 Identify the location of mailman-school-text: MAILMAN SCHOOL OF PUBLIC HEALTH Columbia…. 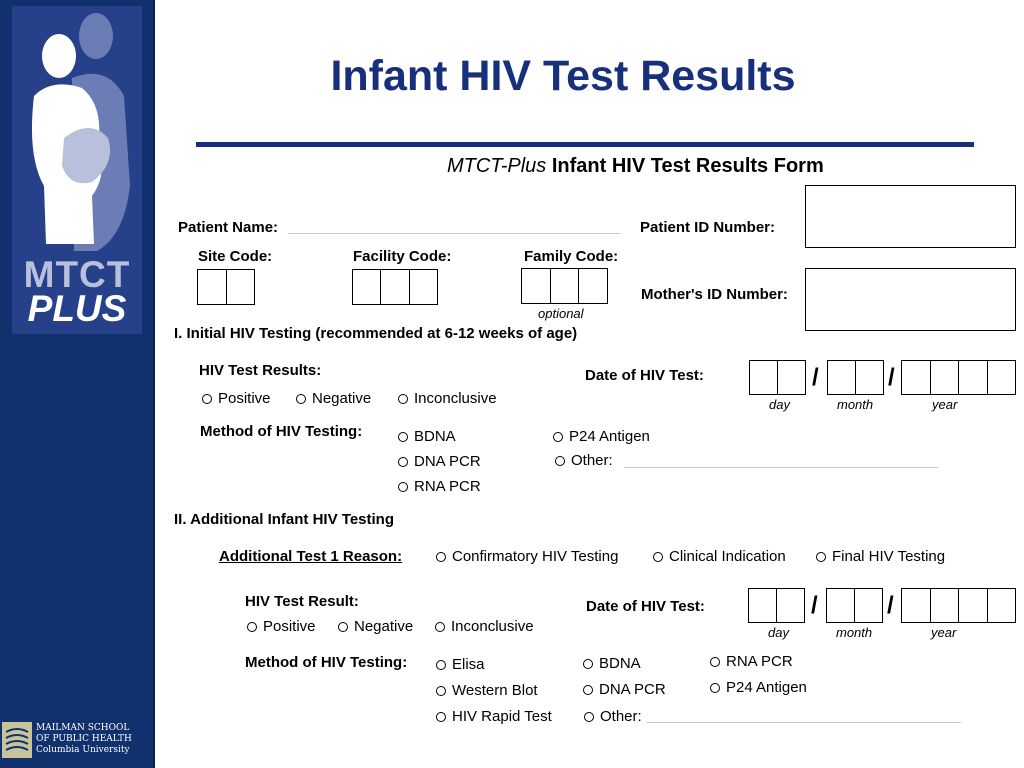
(95, 739).